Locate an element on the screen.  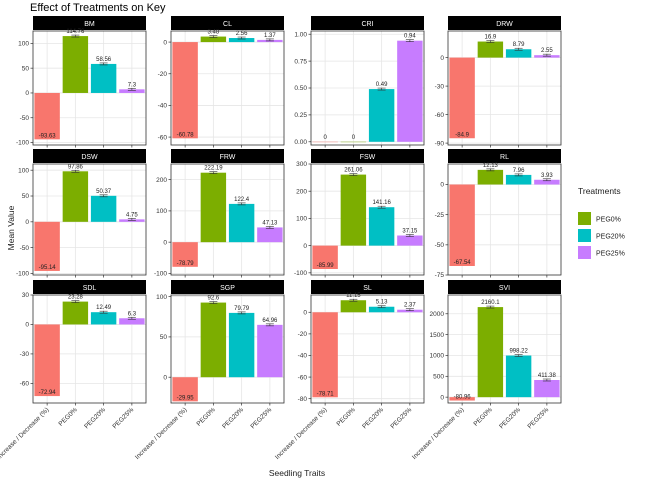
data-label-cri-3: 0.94 is located at coordinates (410, 37).